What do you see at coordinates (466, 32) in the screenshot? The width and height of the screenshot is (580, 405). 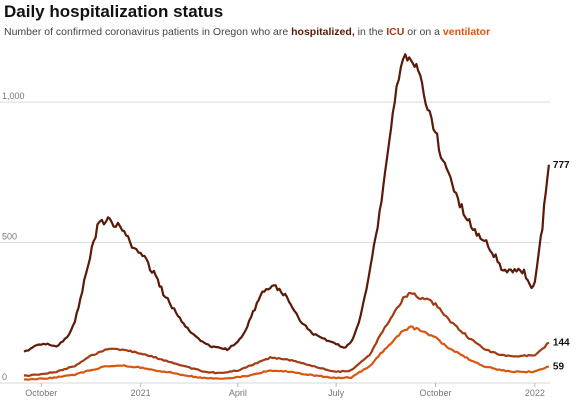 I see `legend-ventilator: ventilator` at bounding box center [466, 32].